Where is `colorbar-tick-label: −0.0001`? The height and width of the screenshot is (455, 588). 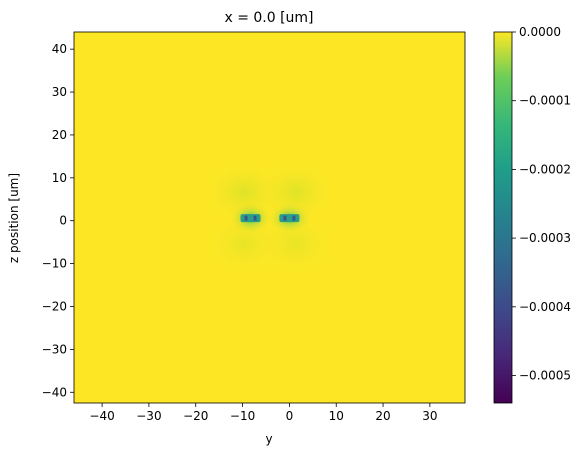 colorbar-tick-label: −0.0001 is located at coordinates (545, 101).